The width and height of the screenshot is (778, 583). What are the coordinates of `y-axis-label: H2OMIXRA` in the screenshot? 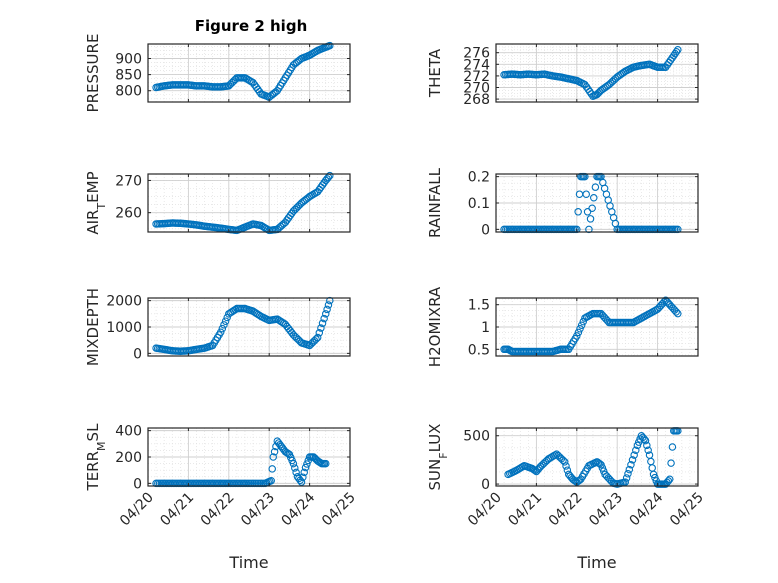 It's located at (435, 326).